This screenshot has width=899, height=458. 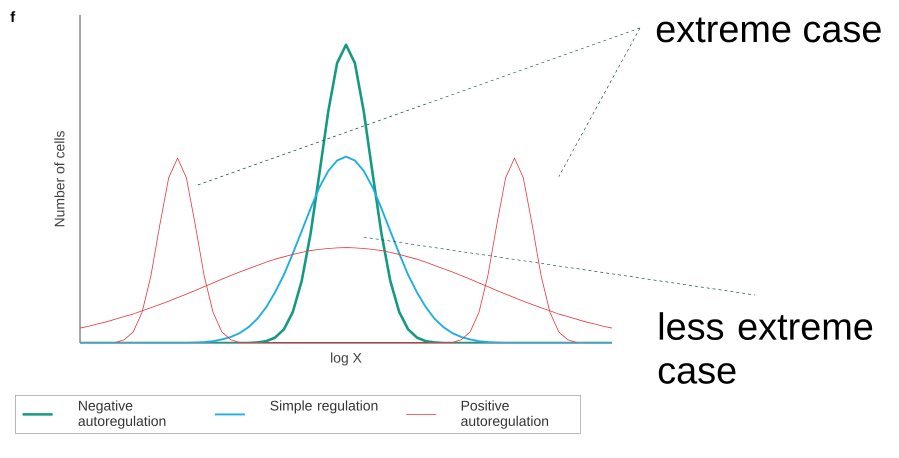 I want to click on text: f, so click(x=13, y=16).